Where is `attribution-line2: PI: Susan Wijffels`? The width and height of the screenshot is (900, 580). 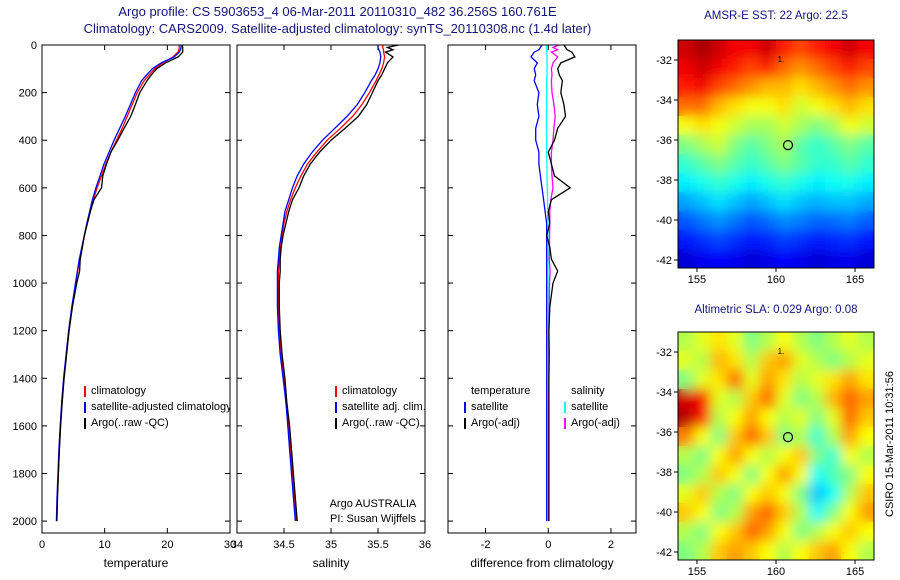 attribution-line2: PI: Susan Wijffels is located at coordinates (373, 519).